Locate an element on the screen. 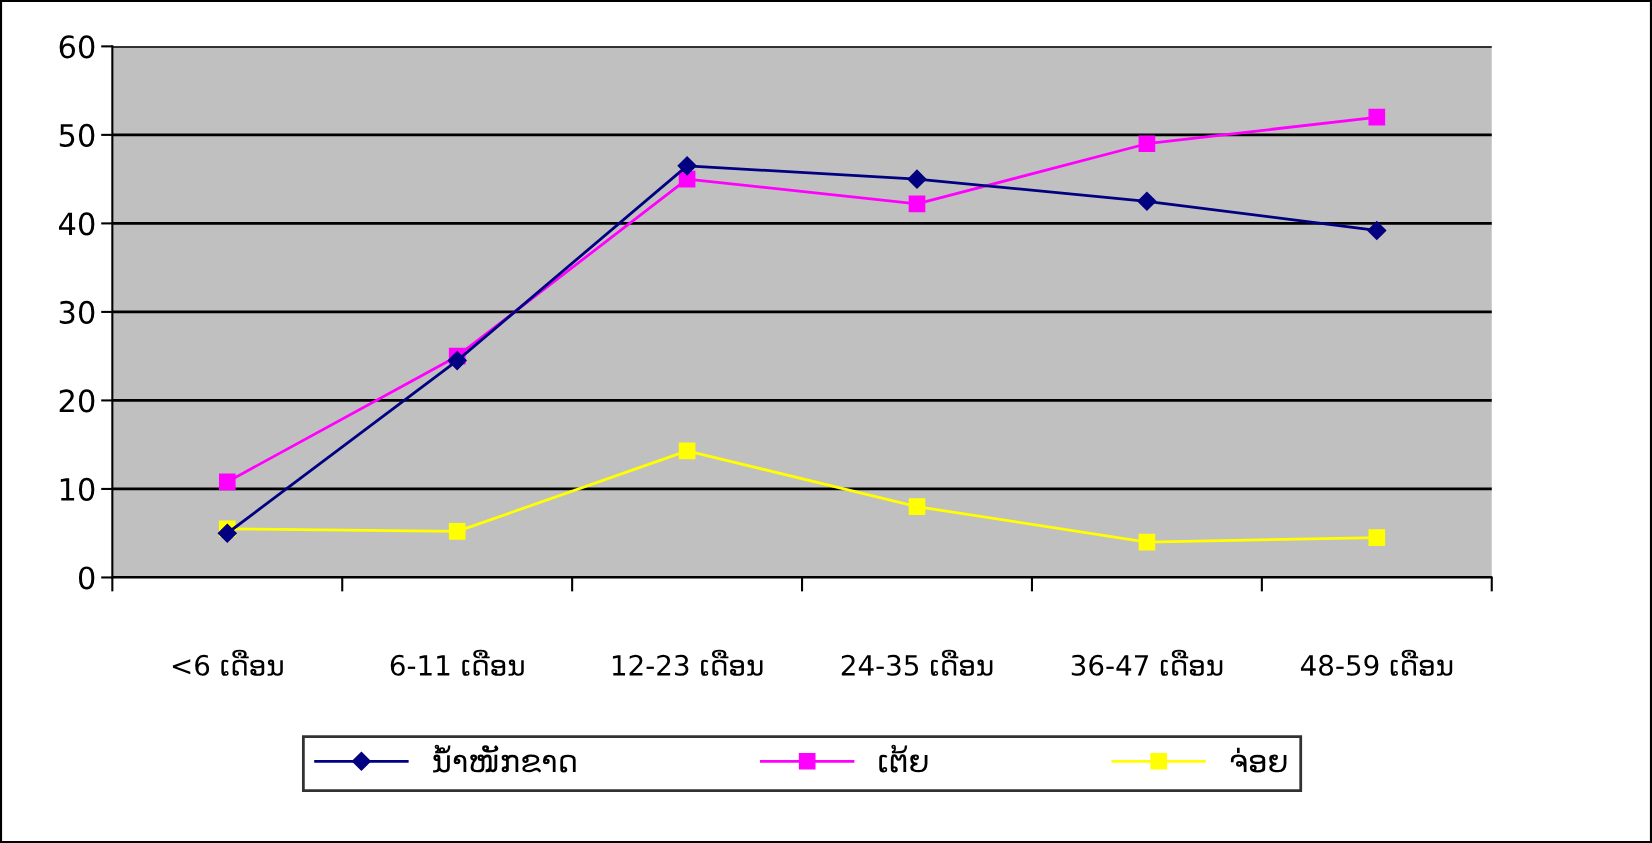 Image resolution: width=1652 pixels, height=843 pixels. y-tick-label: 30 is located at coordinates (77, 312).